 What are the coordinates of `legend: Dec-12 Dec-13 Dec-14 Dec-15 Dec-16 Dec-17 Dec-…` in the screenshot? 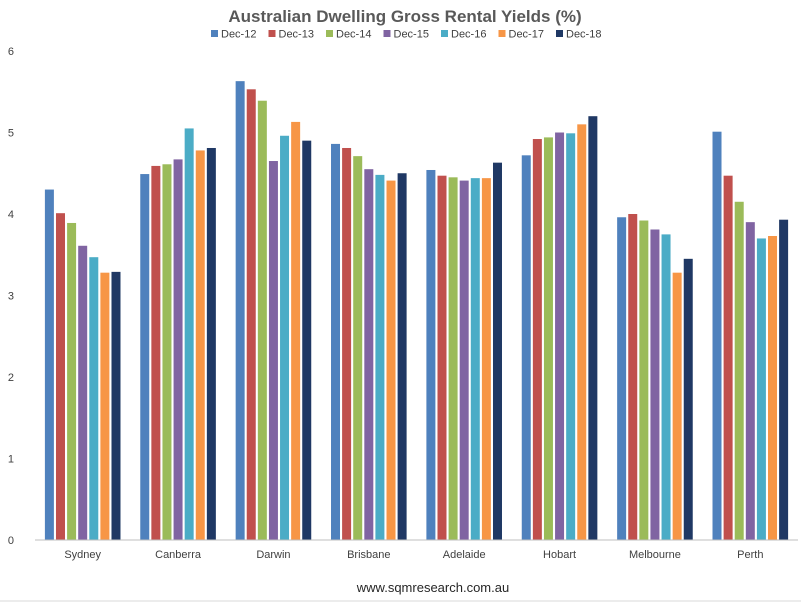 It's located at (406, 35).